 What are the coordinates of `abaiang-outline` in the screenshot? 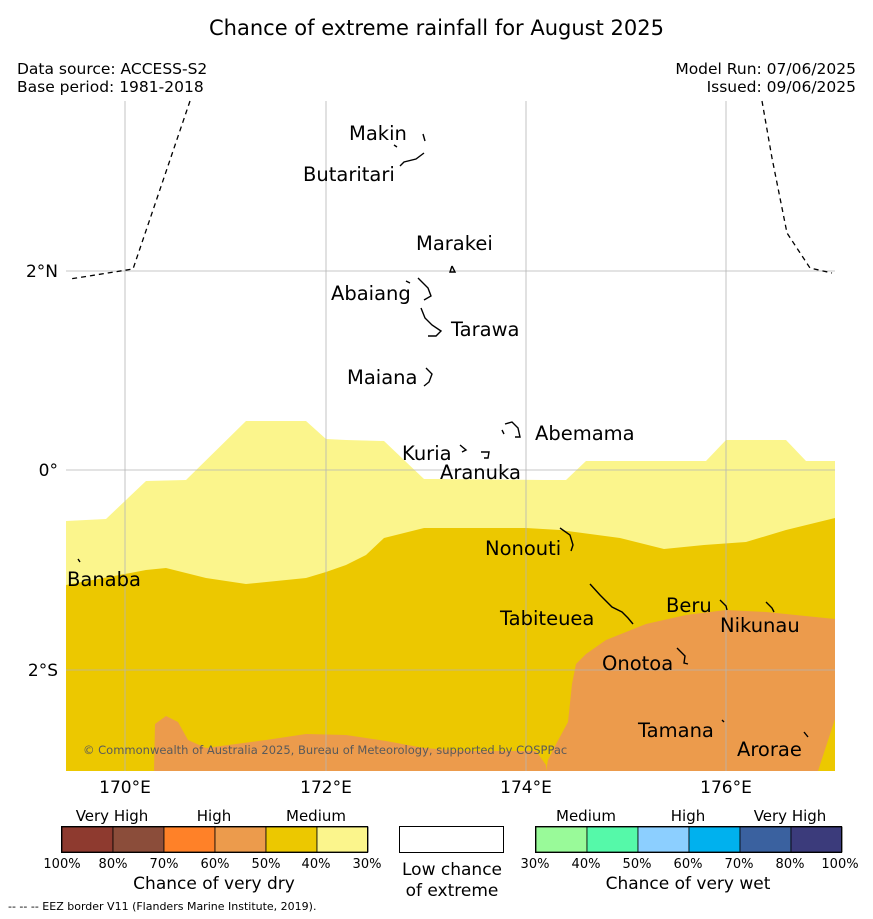 It's located at (418, 289).